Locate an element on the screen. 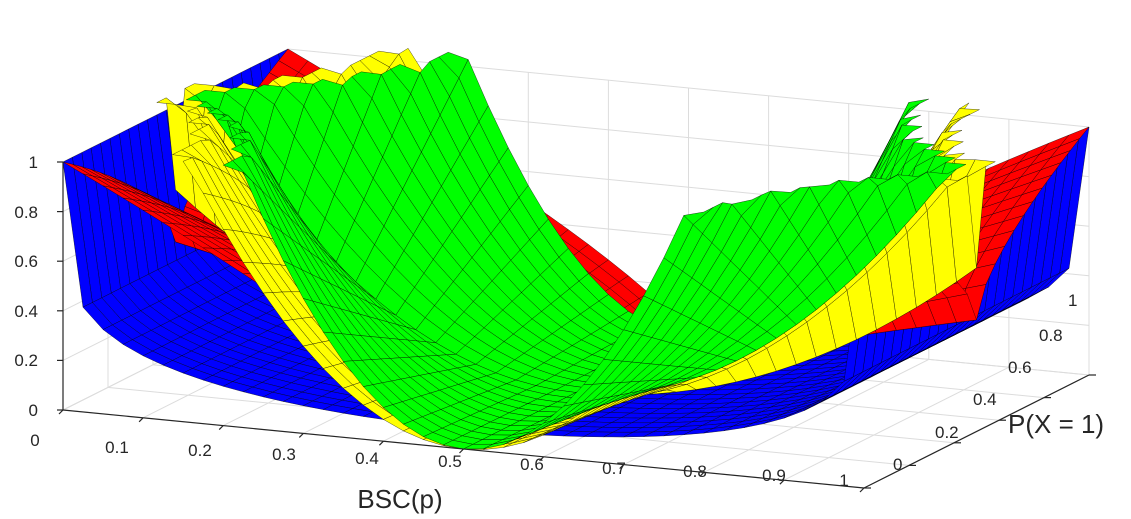  x-tick-label: 0.5 is located at coordinates (450, 461).